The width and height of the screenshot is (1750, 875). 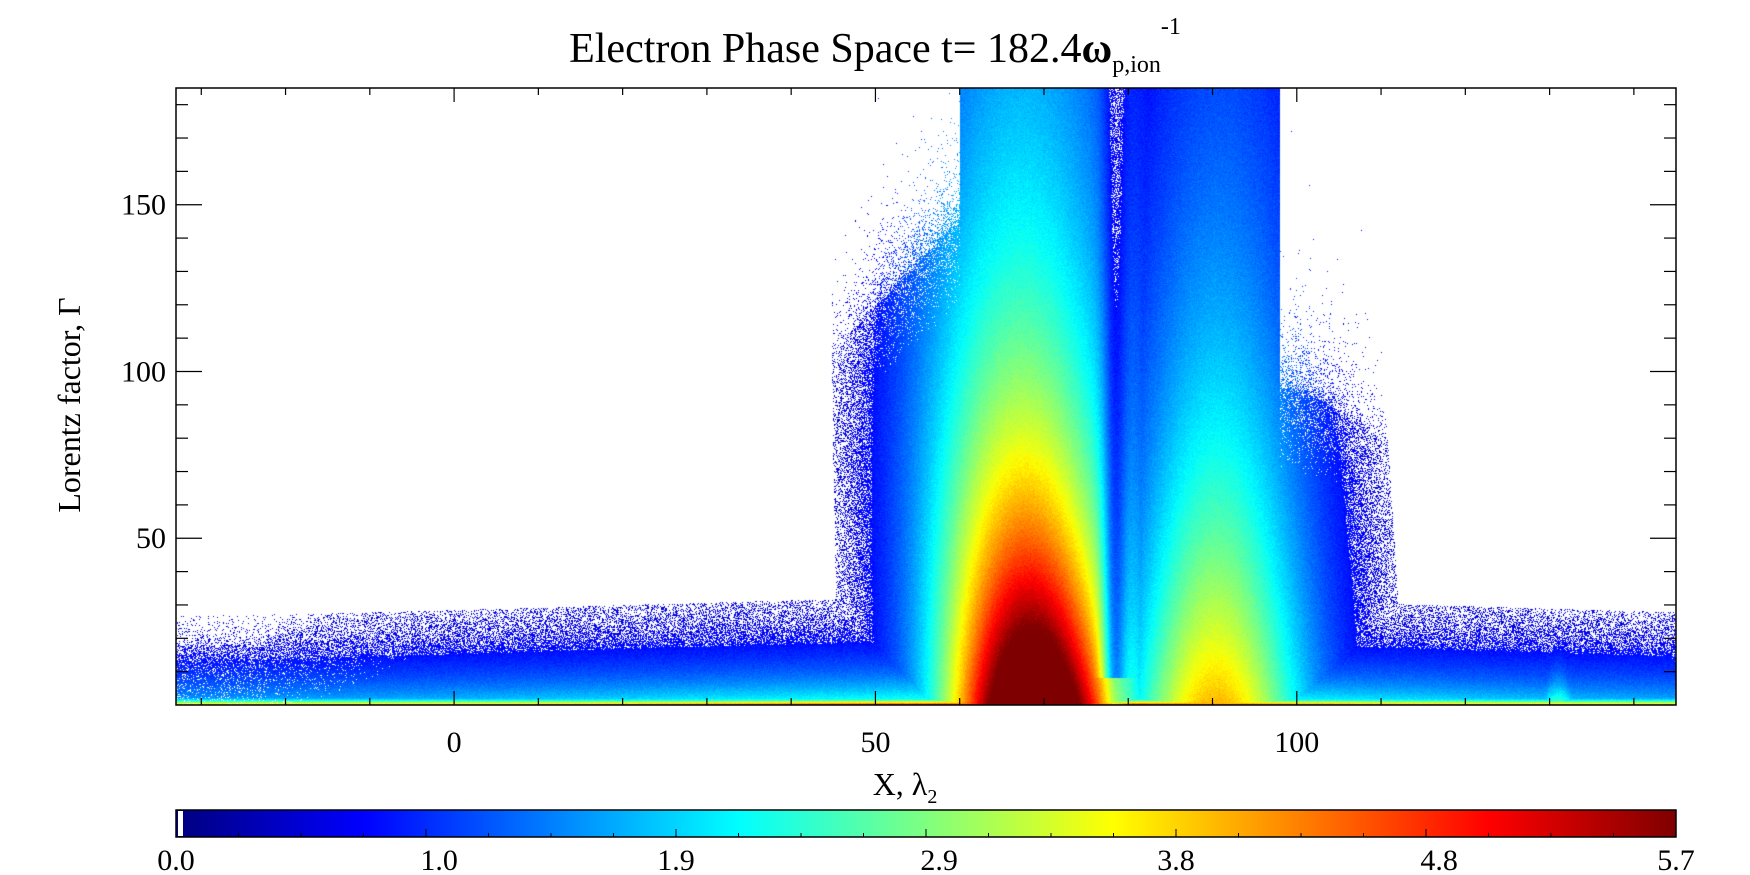 I want to click on x-tick-label: 0, so click(x=454, y=742).